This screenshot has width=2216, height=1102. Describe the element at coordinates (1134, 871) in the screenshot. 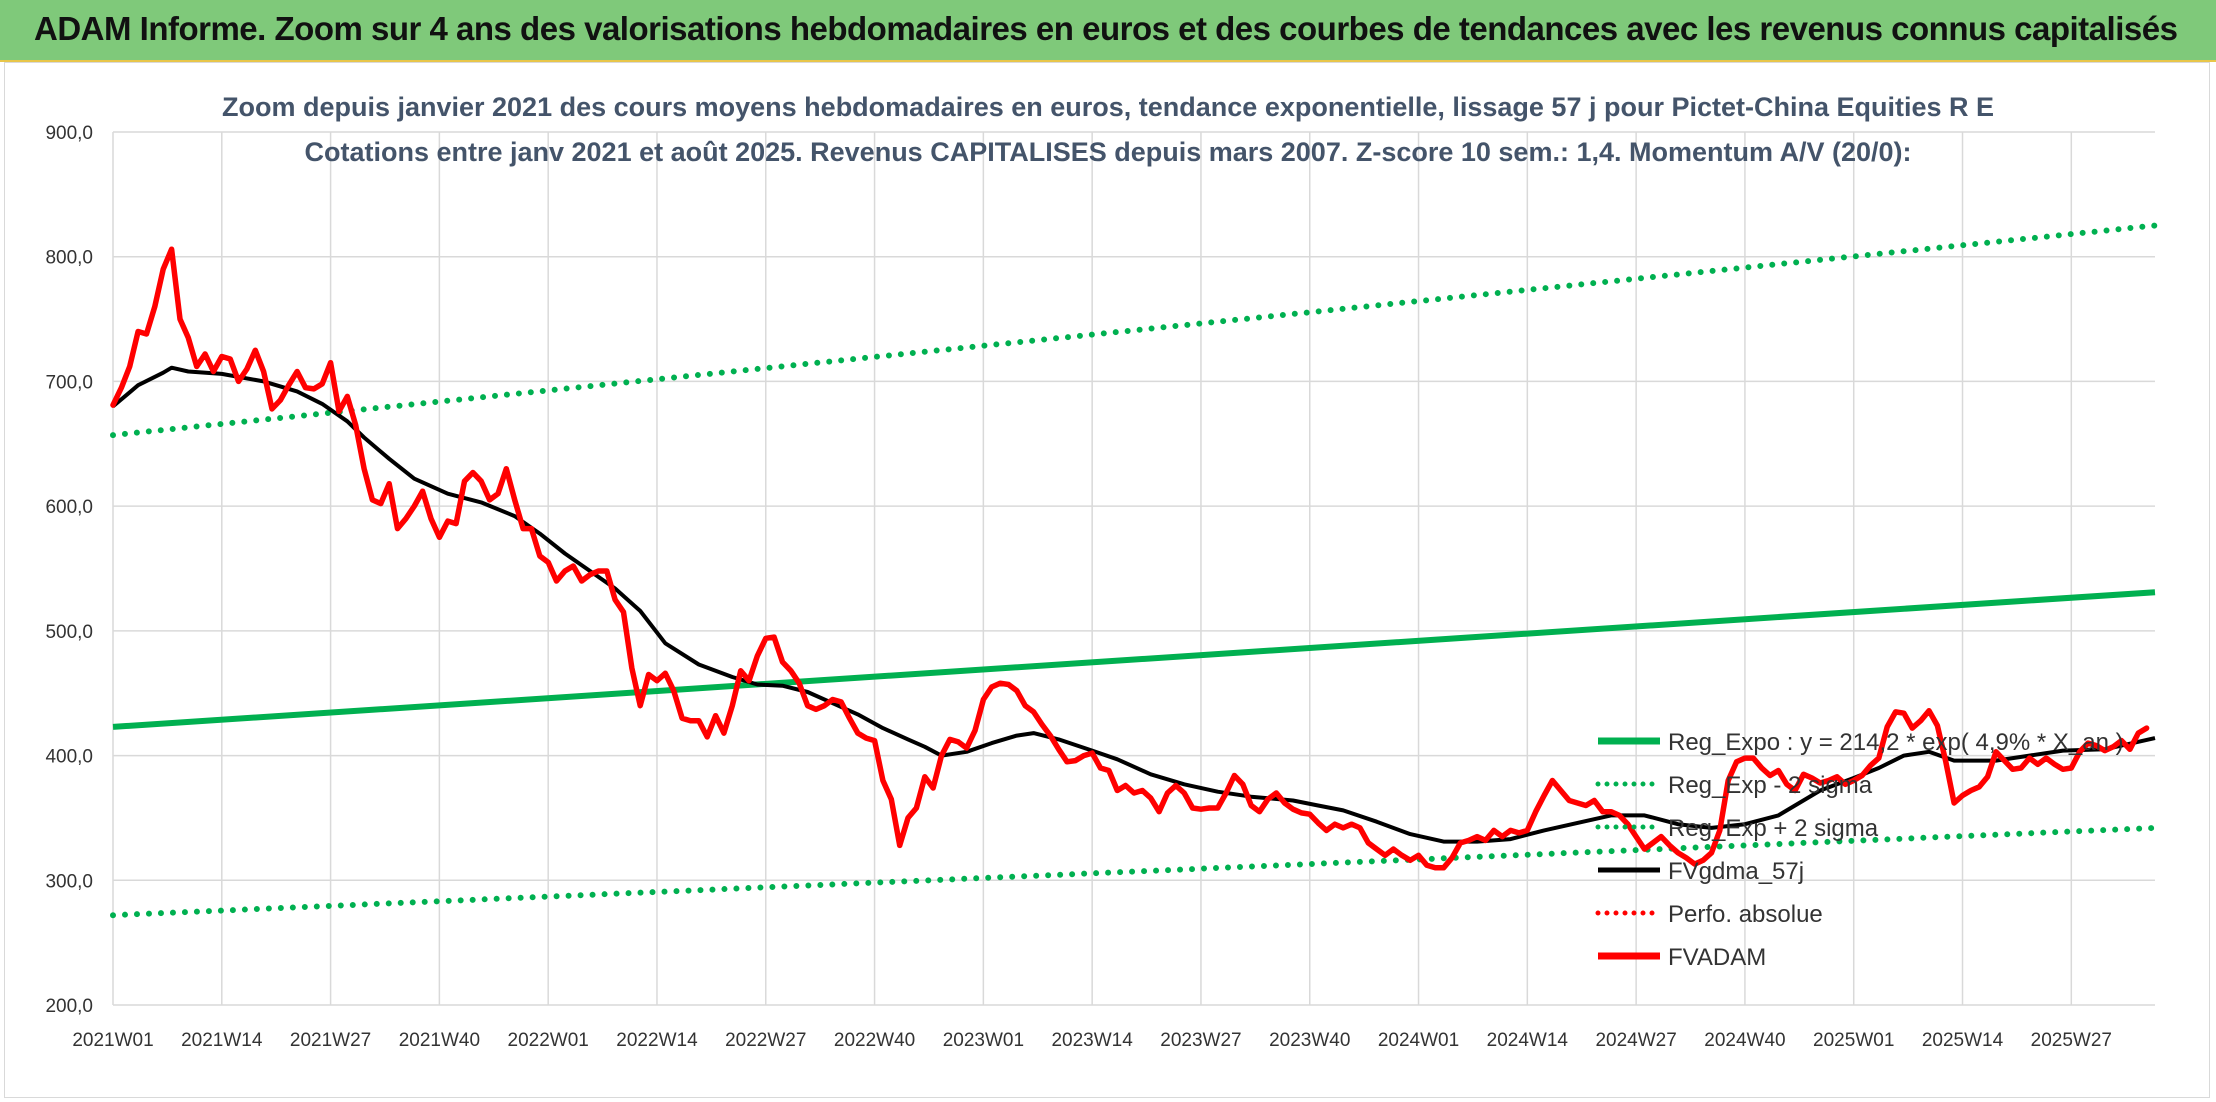

I see `series-lower-line` at that location.